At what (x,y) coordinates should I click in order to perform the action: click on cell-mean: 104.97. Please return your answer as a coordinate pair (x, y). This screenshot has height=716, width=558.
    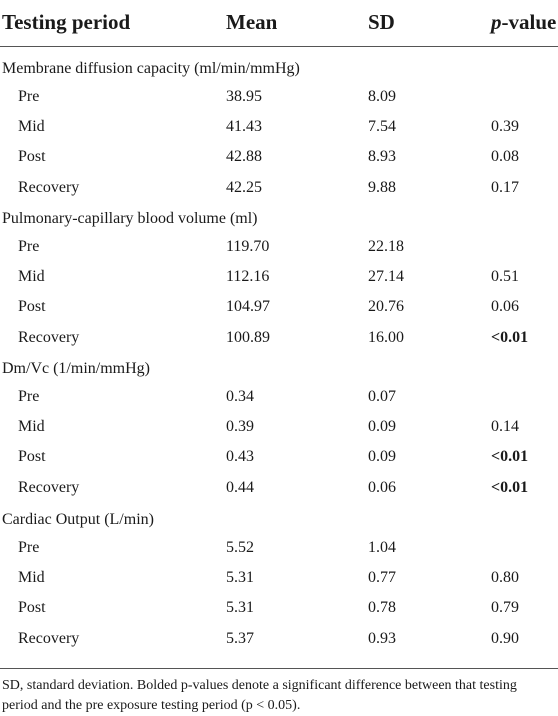
    Looking at the image, I should click on (248, 307).